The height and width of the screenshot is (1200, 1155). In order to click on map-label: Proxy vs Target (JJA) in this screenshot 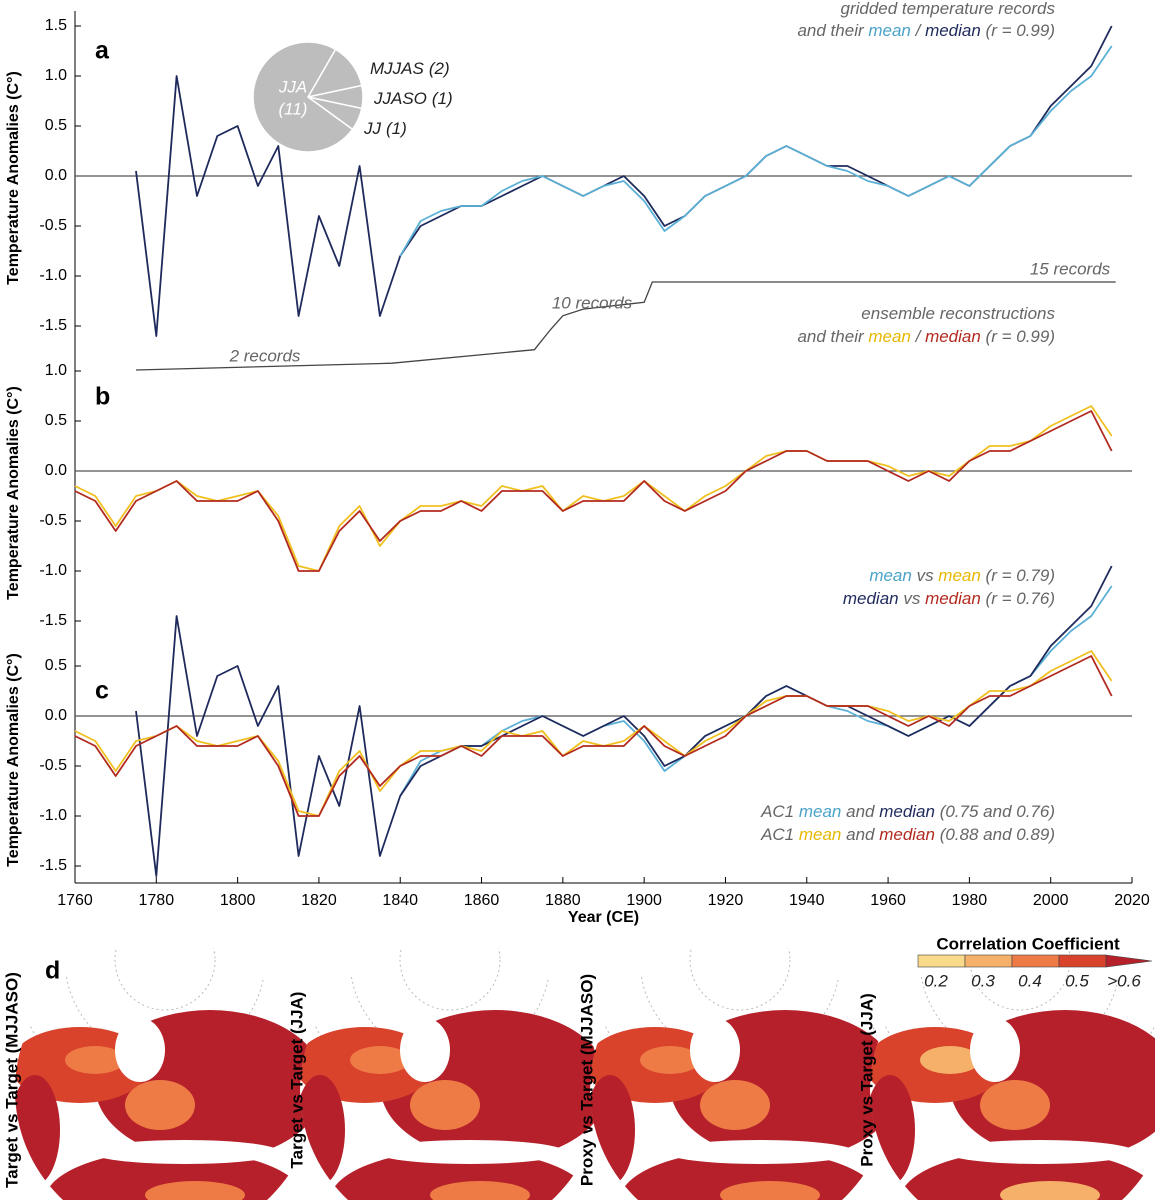, I will do `click(866, 1080)`.